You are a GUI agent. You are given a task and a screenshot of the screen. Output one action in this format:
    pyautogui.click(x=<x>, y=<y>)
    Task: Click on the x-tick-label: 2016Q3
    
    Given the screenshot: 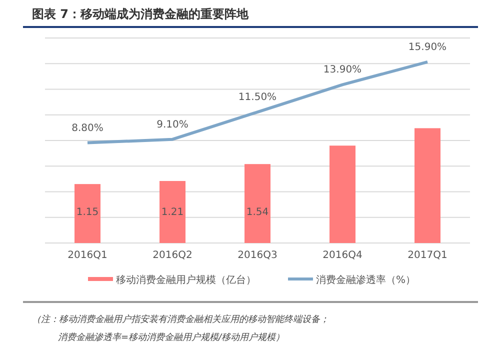 What is the action you would take?
    pyautogui.click(x=258, y=255)
    